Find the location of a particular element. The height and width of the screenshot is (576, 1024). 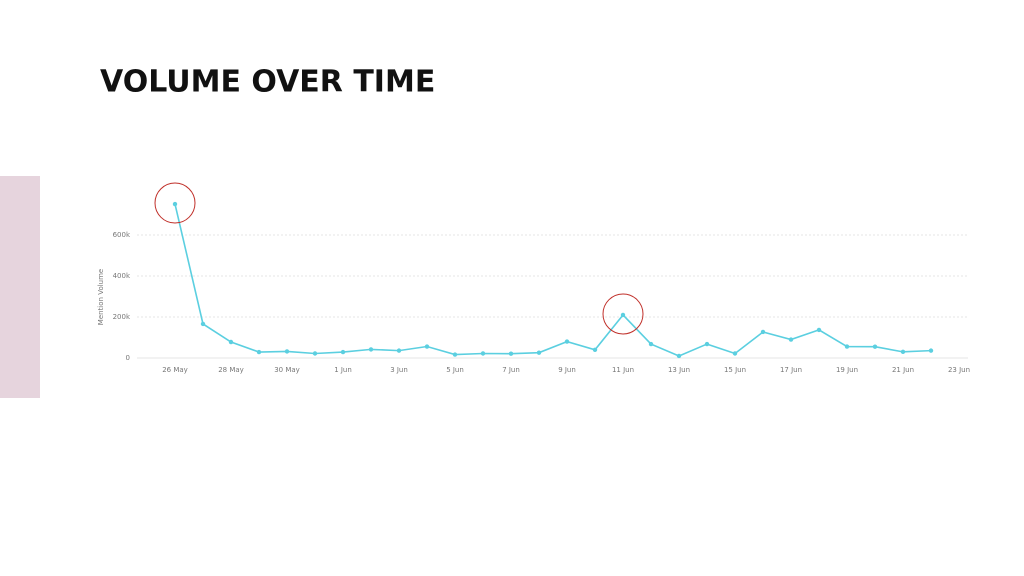

y-tick-label: 600k is located at coordinates (122, 235).